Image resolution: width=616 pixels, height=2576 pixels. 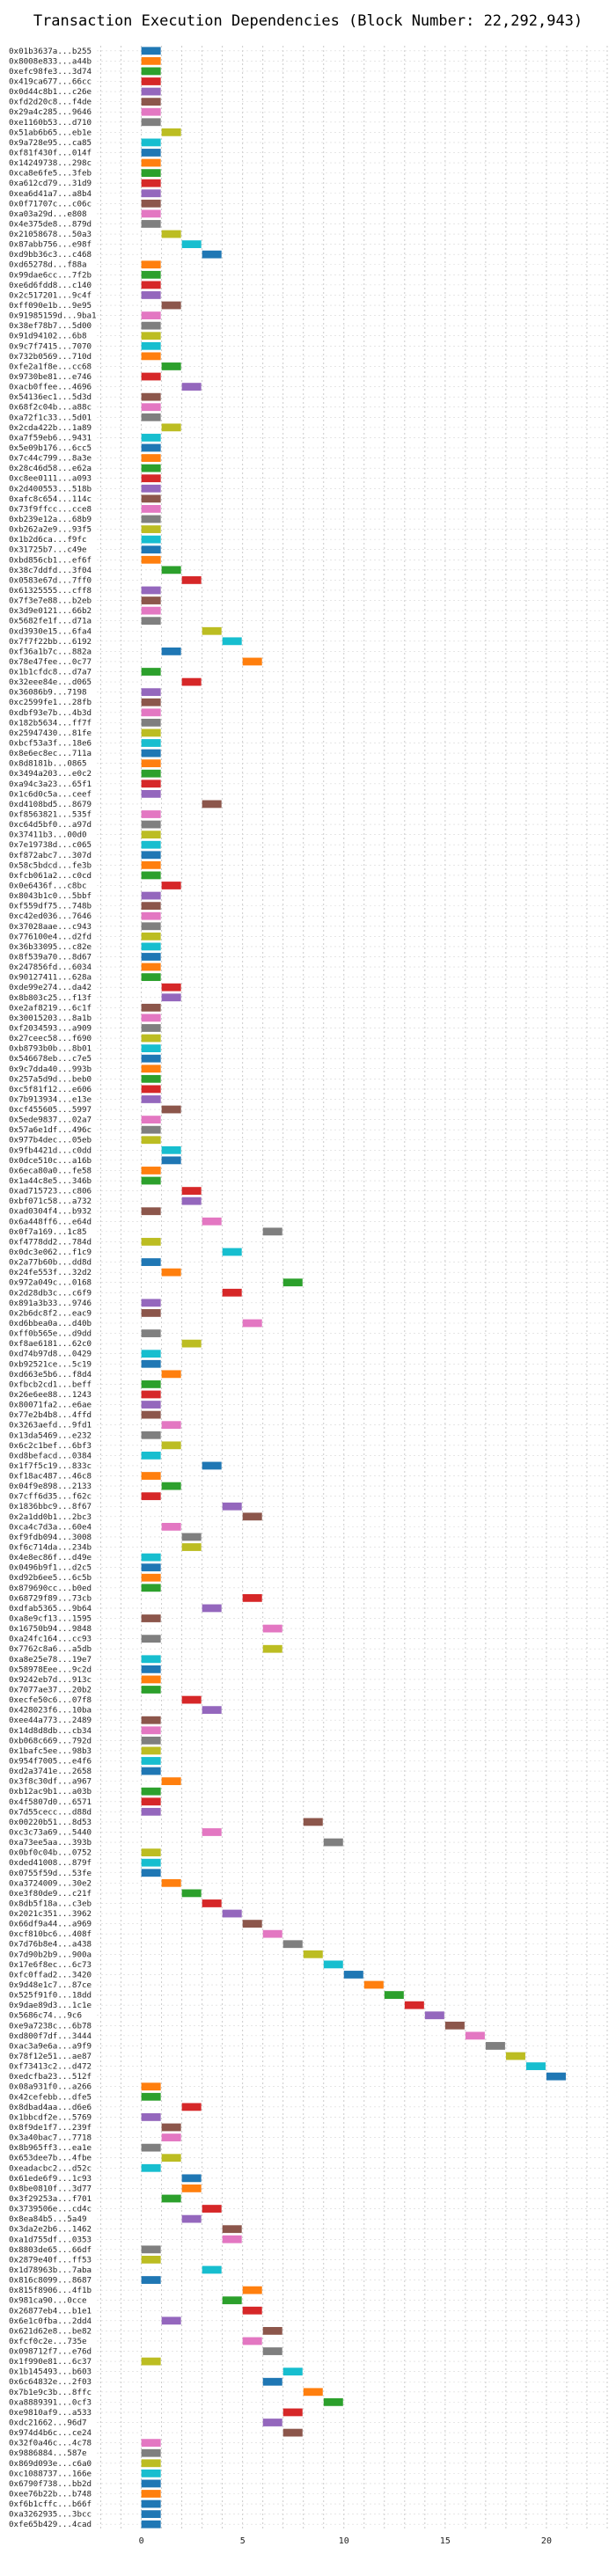 What do you see at coordinates (51, 2413) in the screenshot?
I see `row-label: 0xe9810af9...a533` at bounding box center [51, 2413].